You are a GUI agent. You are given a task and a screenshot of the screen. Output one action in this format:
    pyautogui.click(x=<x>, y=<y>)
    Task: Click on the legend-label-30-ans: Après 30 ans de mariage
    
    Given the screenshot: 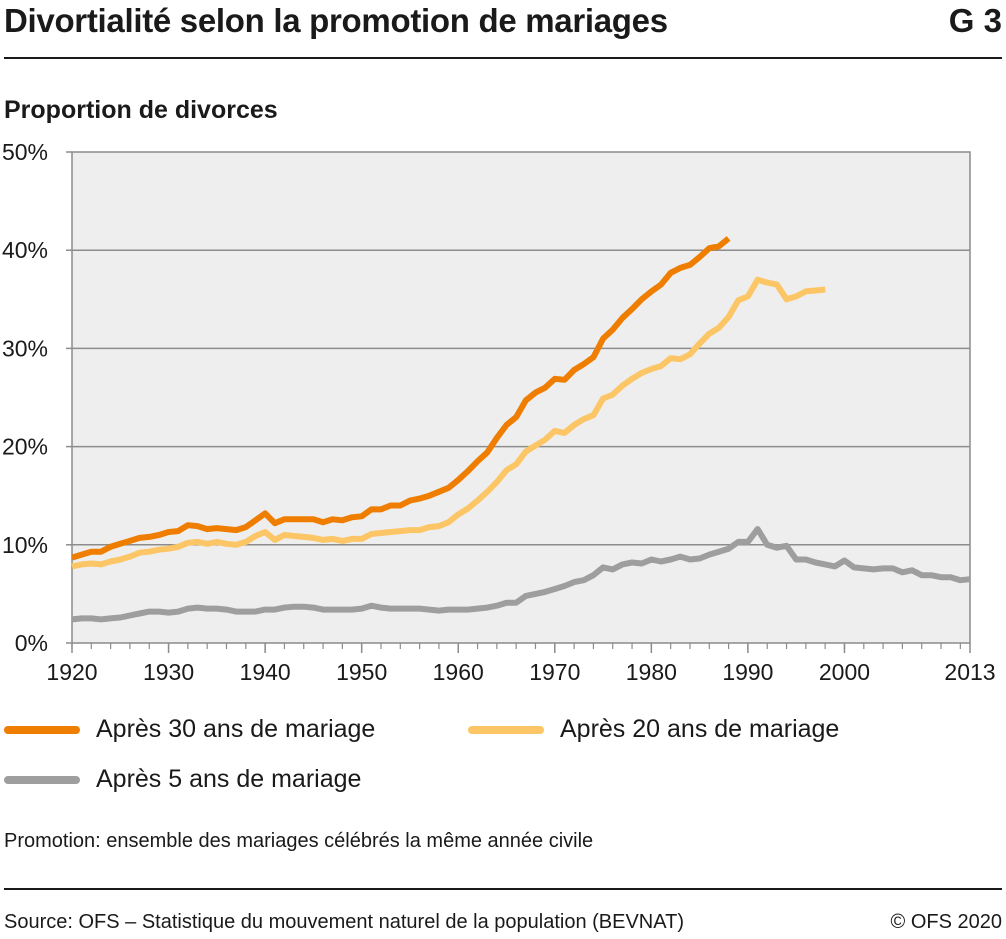 What is the action you would take?
    pyautogui.click(x=236, y=729)
    